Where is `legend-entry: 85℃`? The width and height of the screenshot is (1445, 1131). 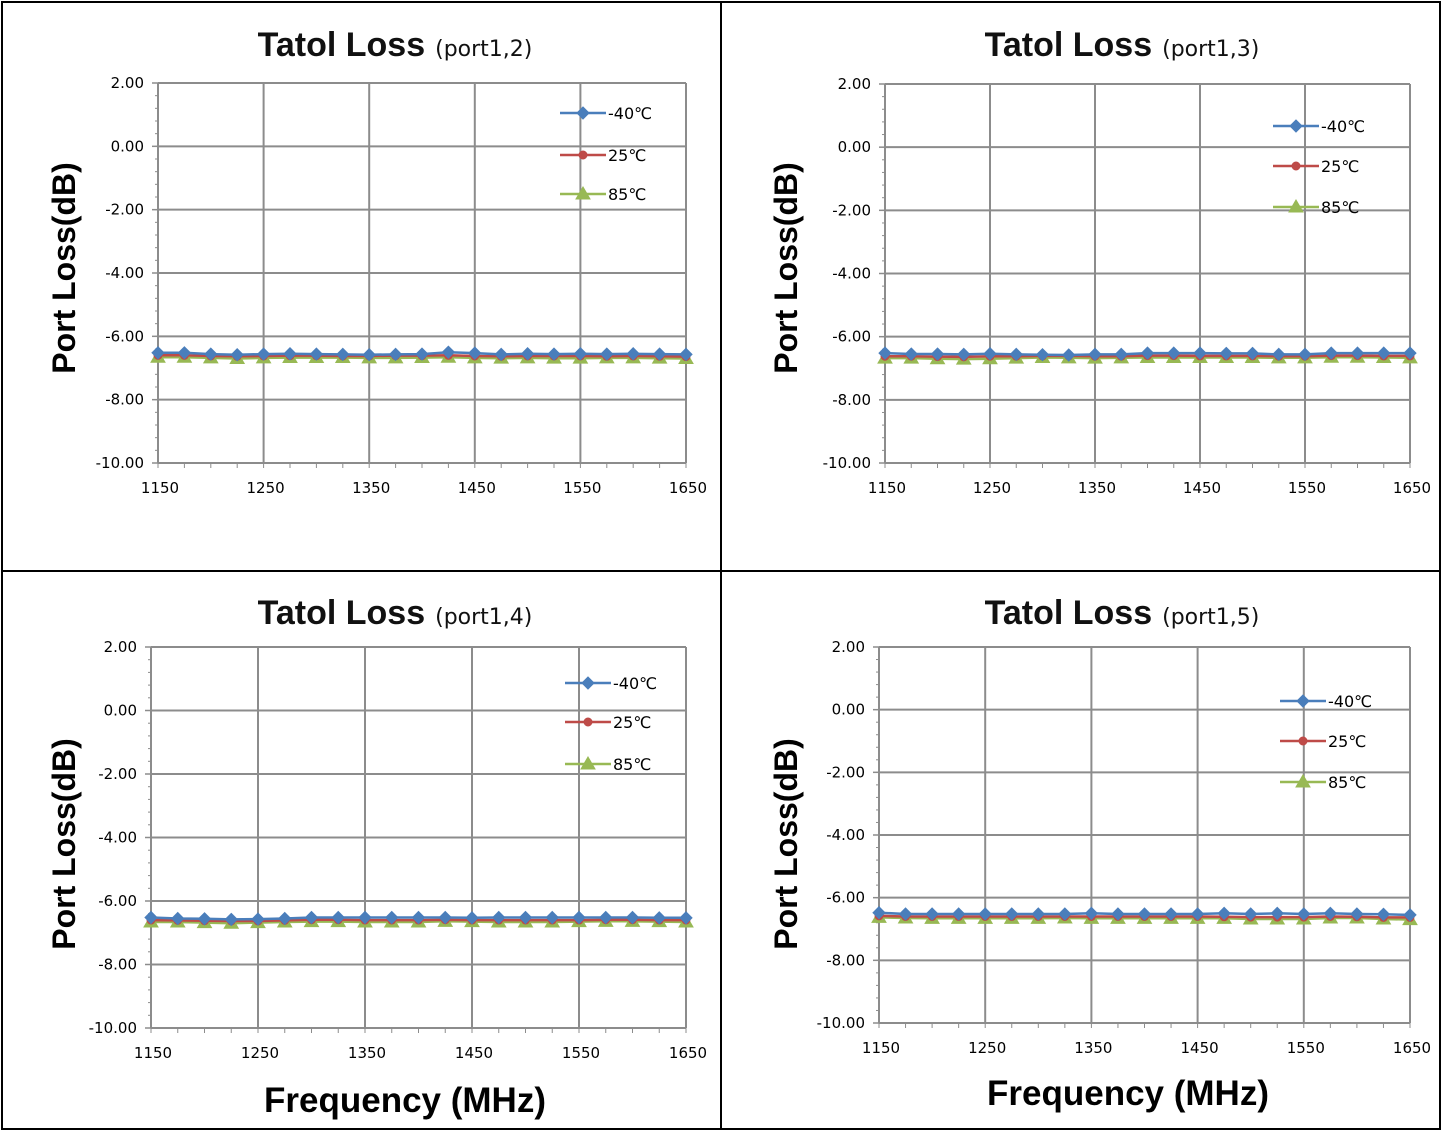
legend-entry: 85℃ is located at coordinates (608, 764).